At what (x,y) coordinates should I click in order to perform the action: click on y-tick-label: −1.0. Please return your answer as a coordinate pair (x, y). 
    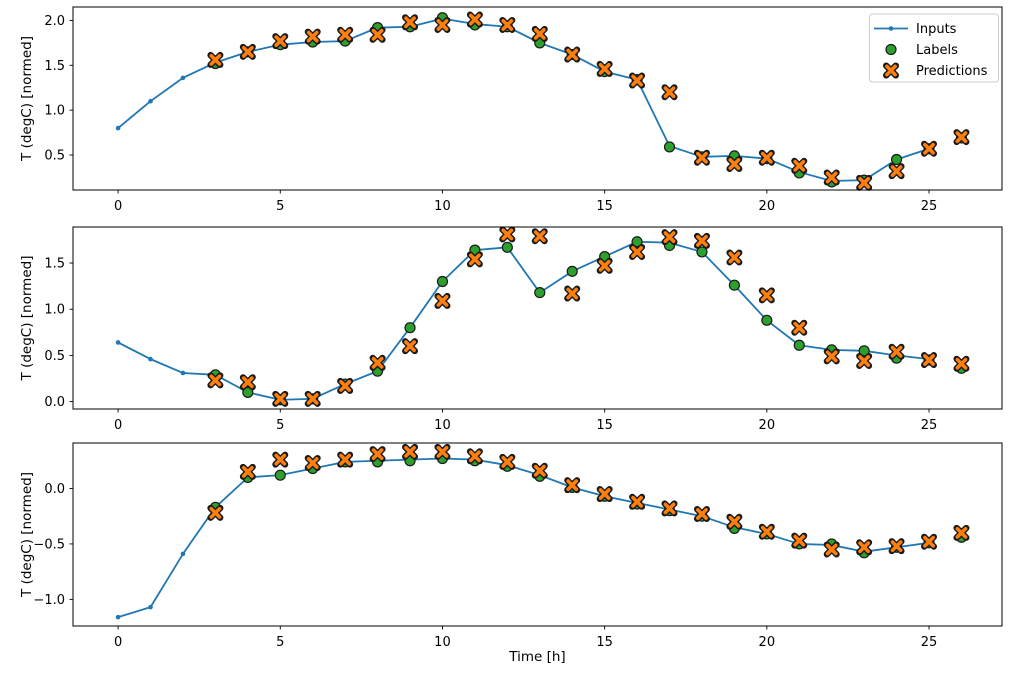
    Looking at the image, I should click on (49, 600).